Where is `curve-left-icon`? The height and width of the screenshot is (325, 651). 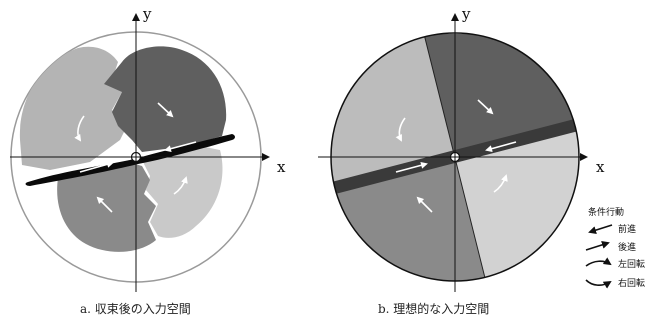
curve-left-icon is located at coordinates (598, 262).